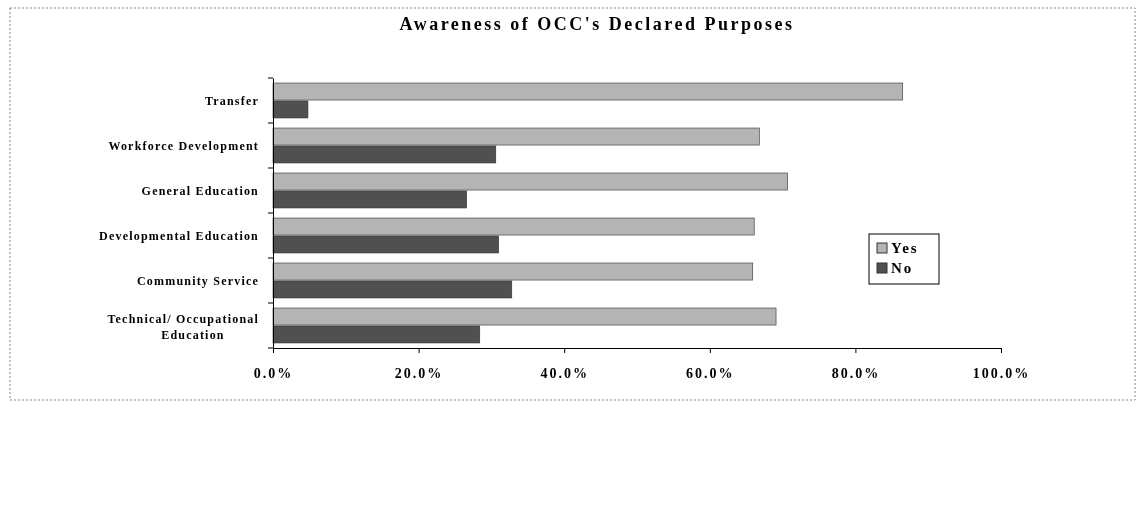  I want to click on y-tick-label: Transfer, so click(231, 100).